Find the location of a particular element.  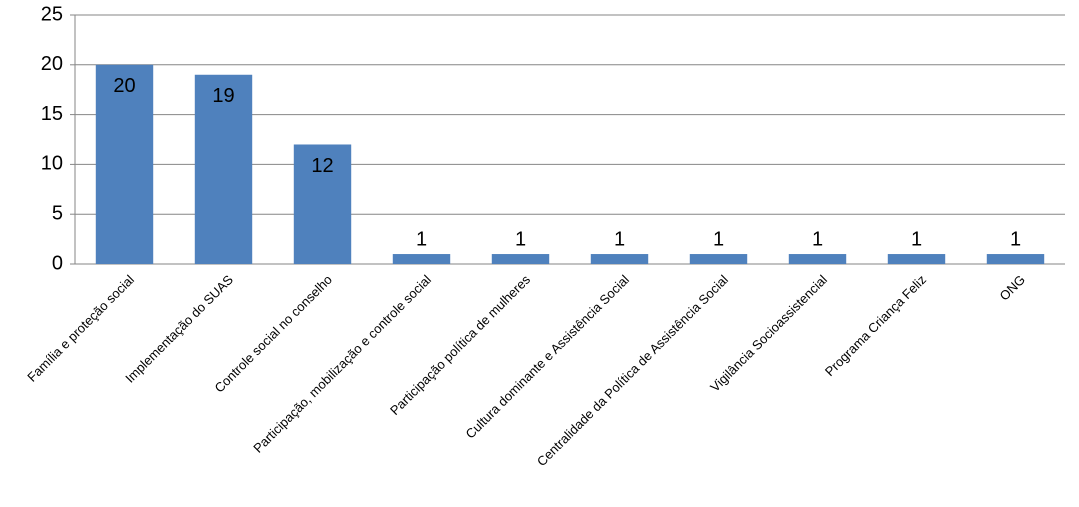

y-tick-label: 0 is located at coordinates (57, 263).